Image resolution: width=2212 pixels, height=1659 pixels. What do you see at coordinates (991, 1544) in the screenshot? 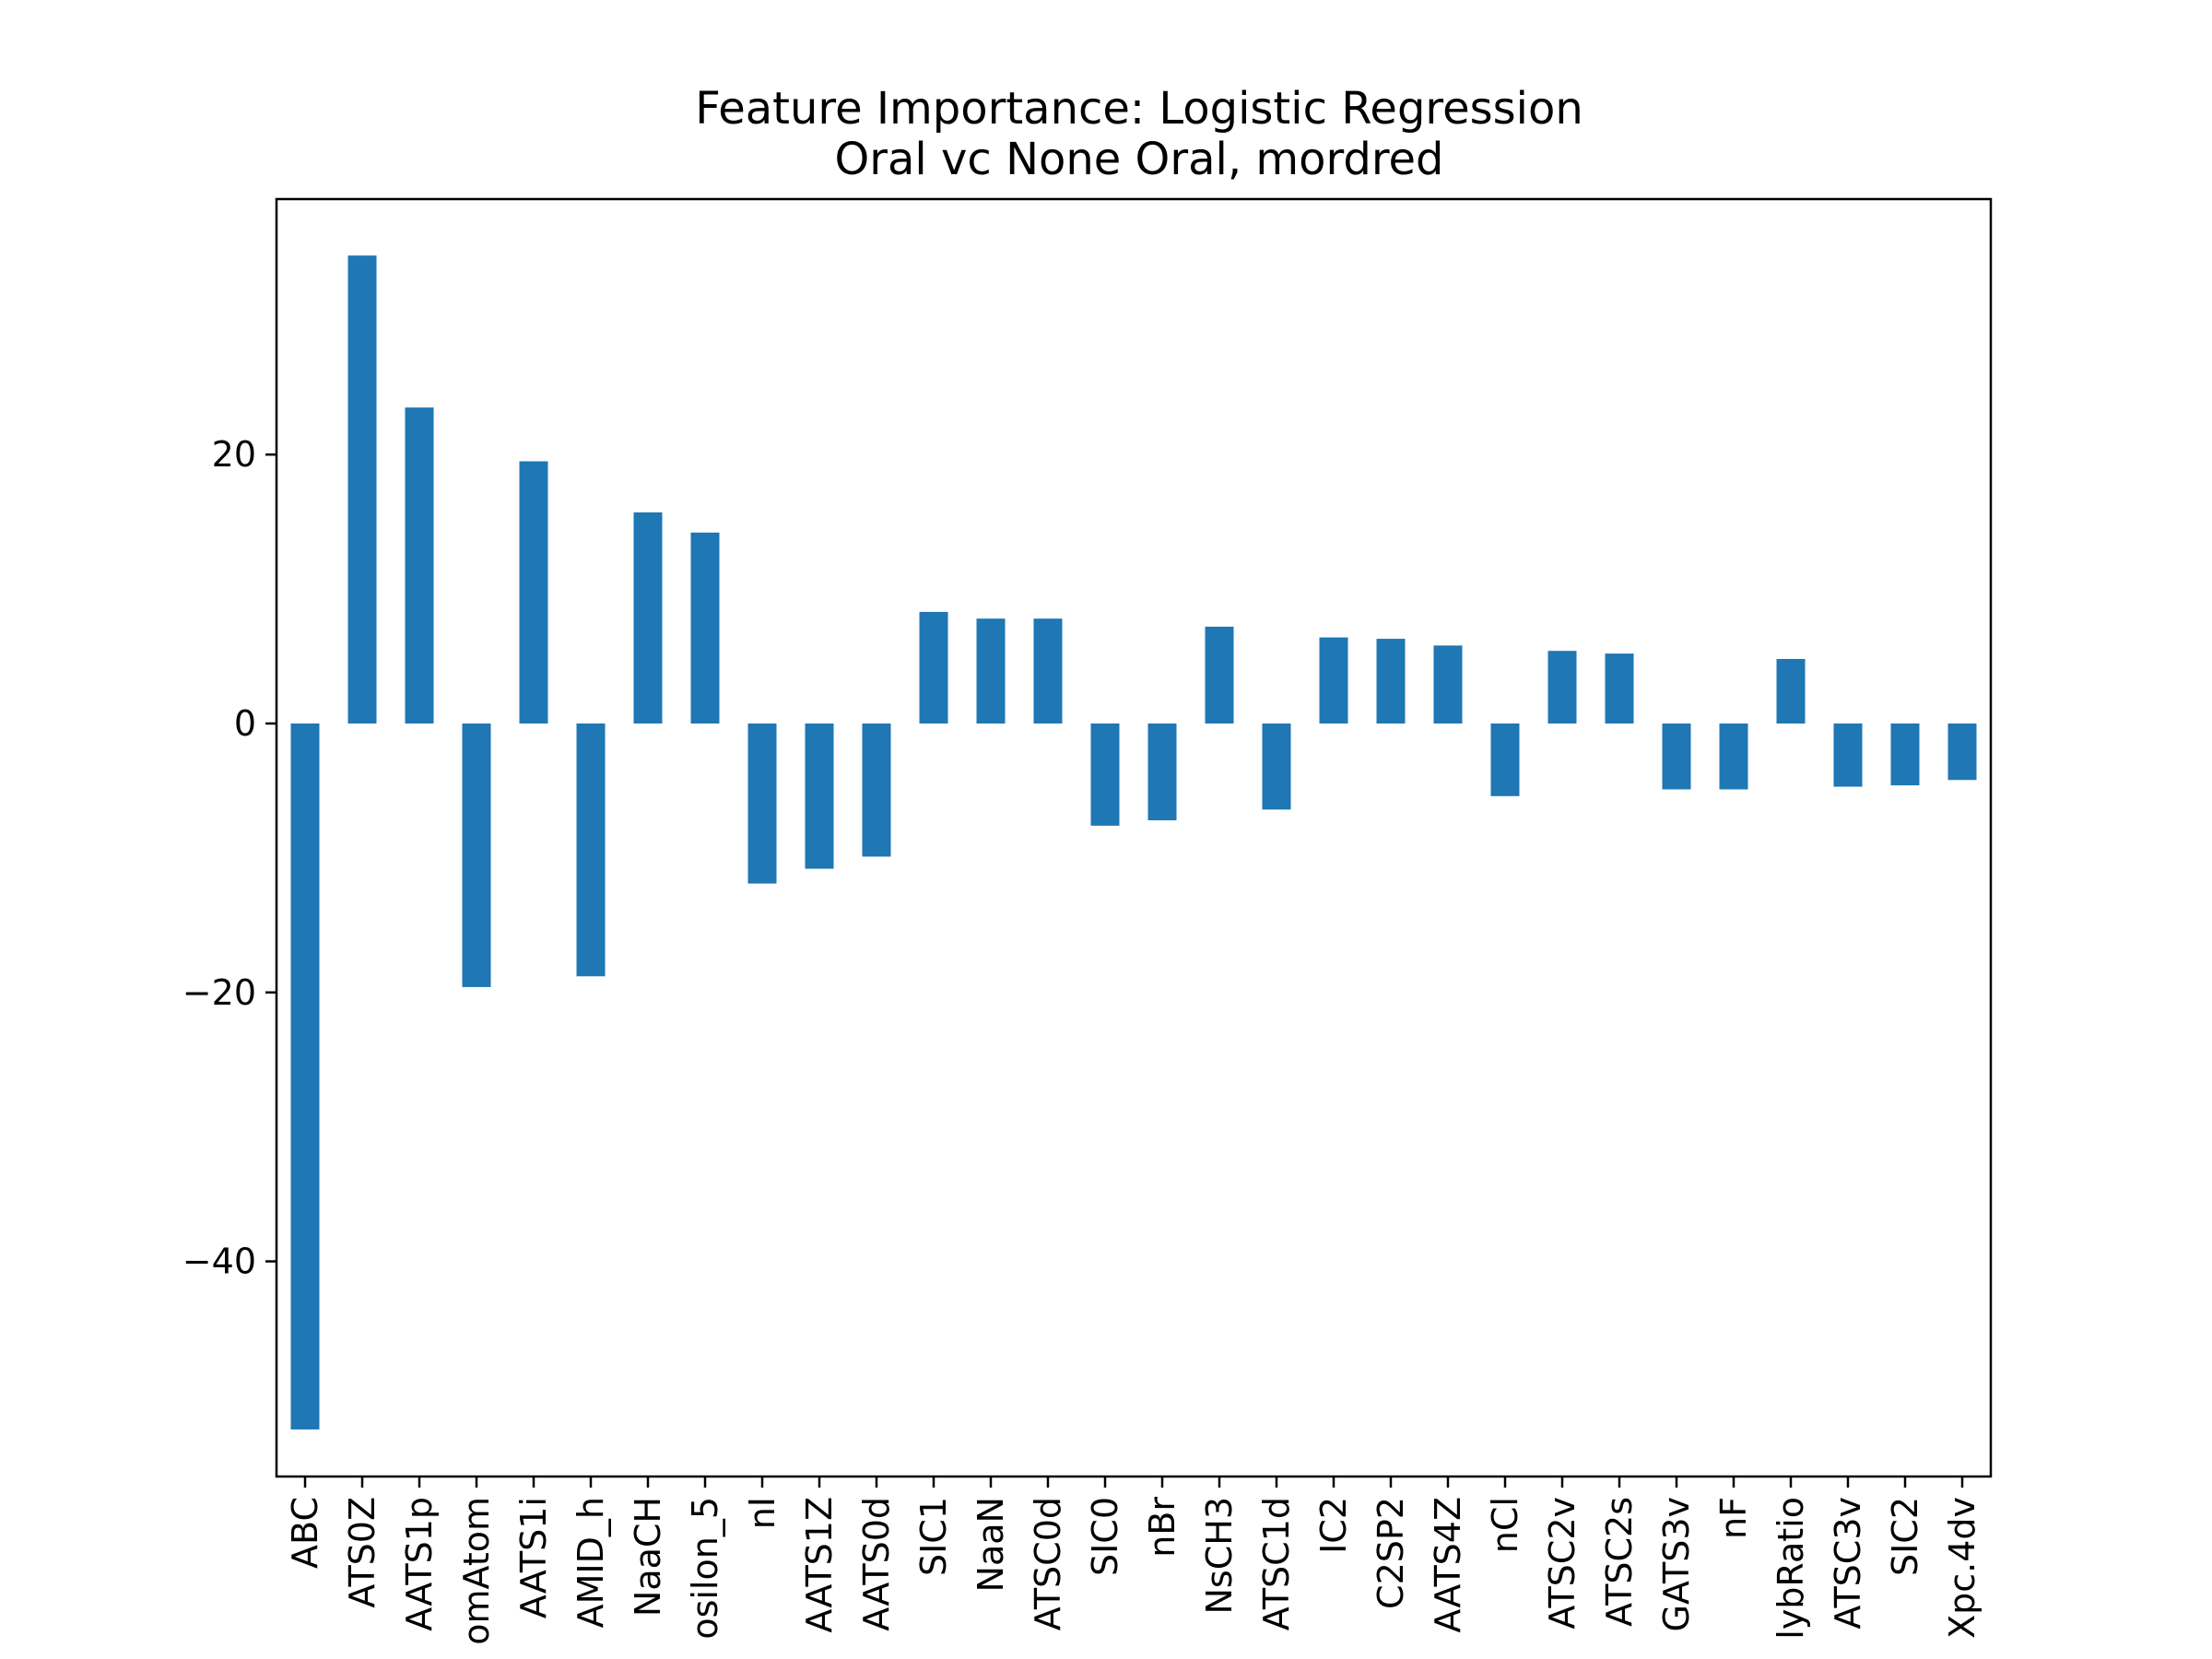
I see `x-tick-label: NaaN` at bounding box center [991, 1544].